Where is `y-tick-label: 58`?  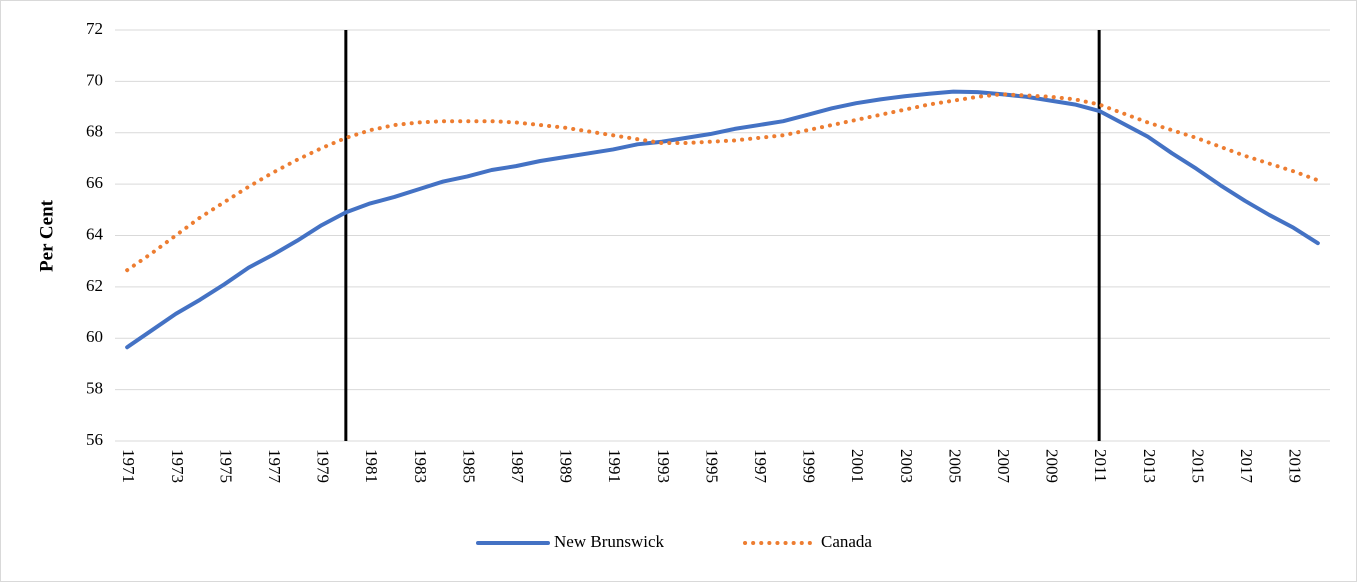
y-tick-label: 58 is located at coordinates (94, 388).